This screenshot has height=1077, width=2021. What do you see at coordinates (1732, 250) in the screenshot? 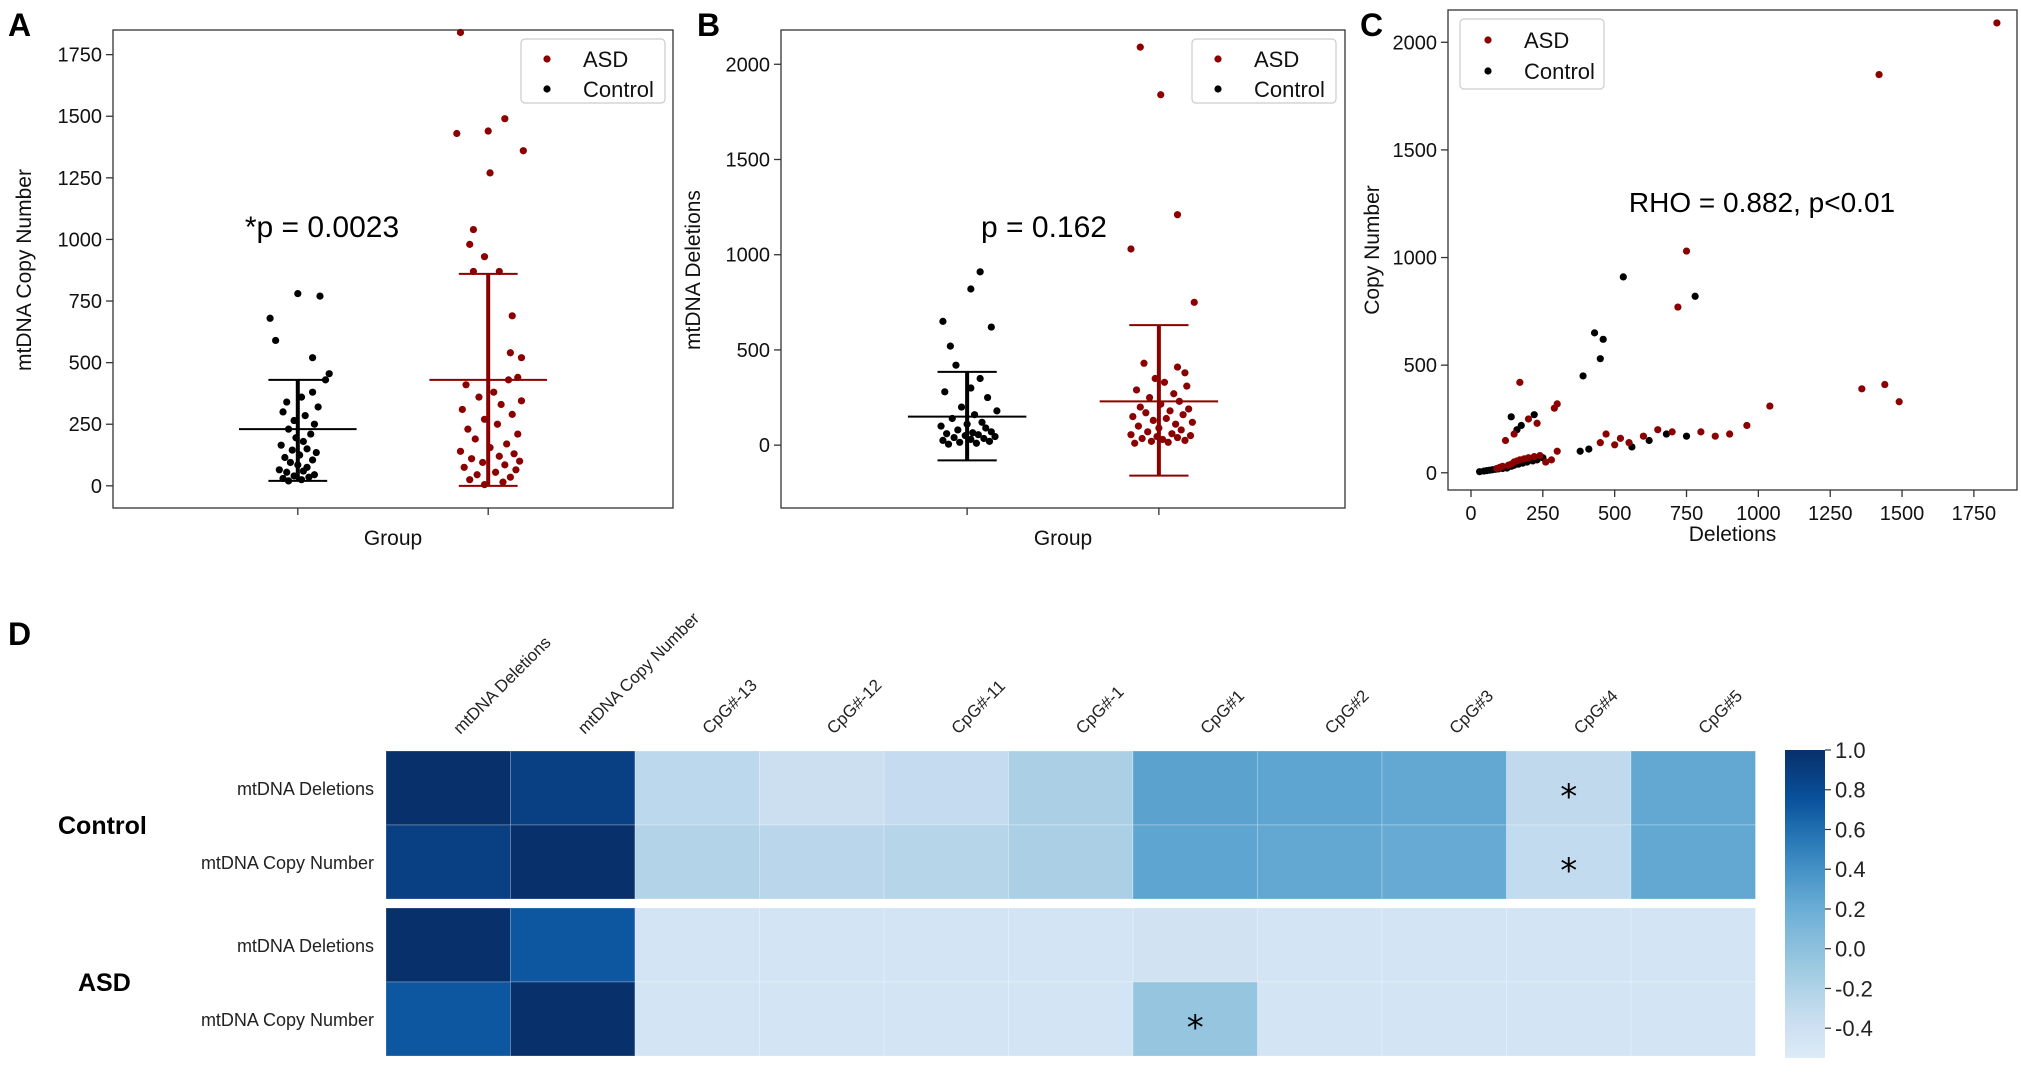
I see `panel-C-frame` at bounding box center [1732, 250].